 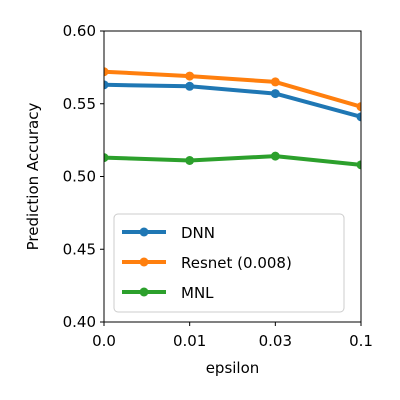 What do you see at coordinates (33, 177) in the screenshot?
I see `y-axis-label: Prediction Accuracy` at bounding box center [33, 177].